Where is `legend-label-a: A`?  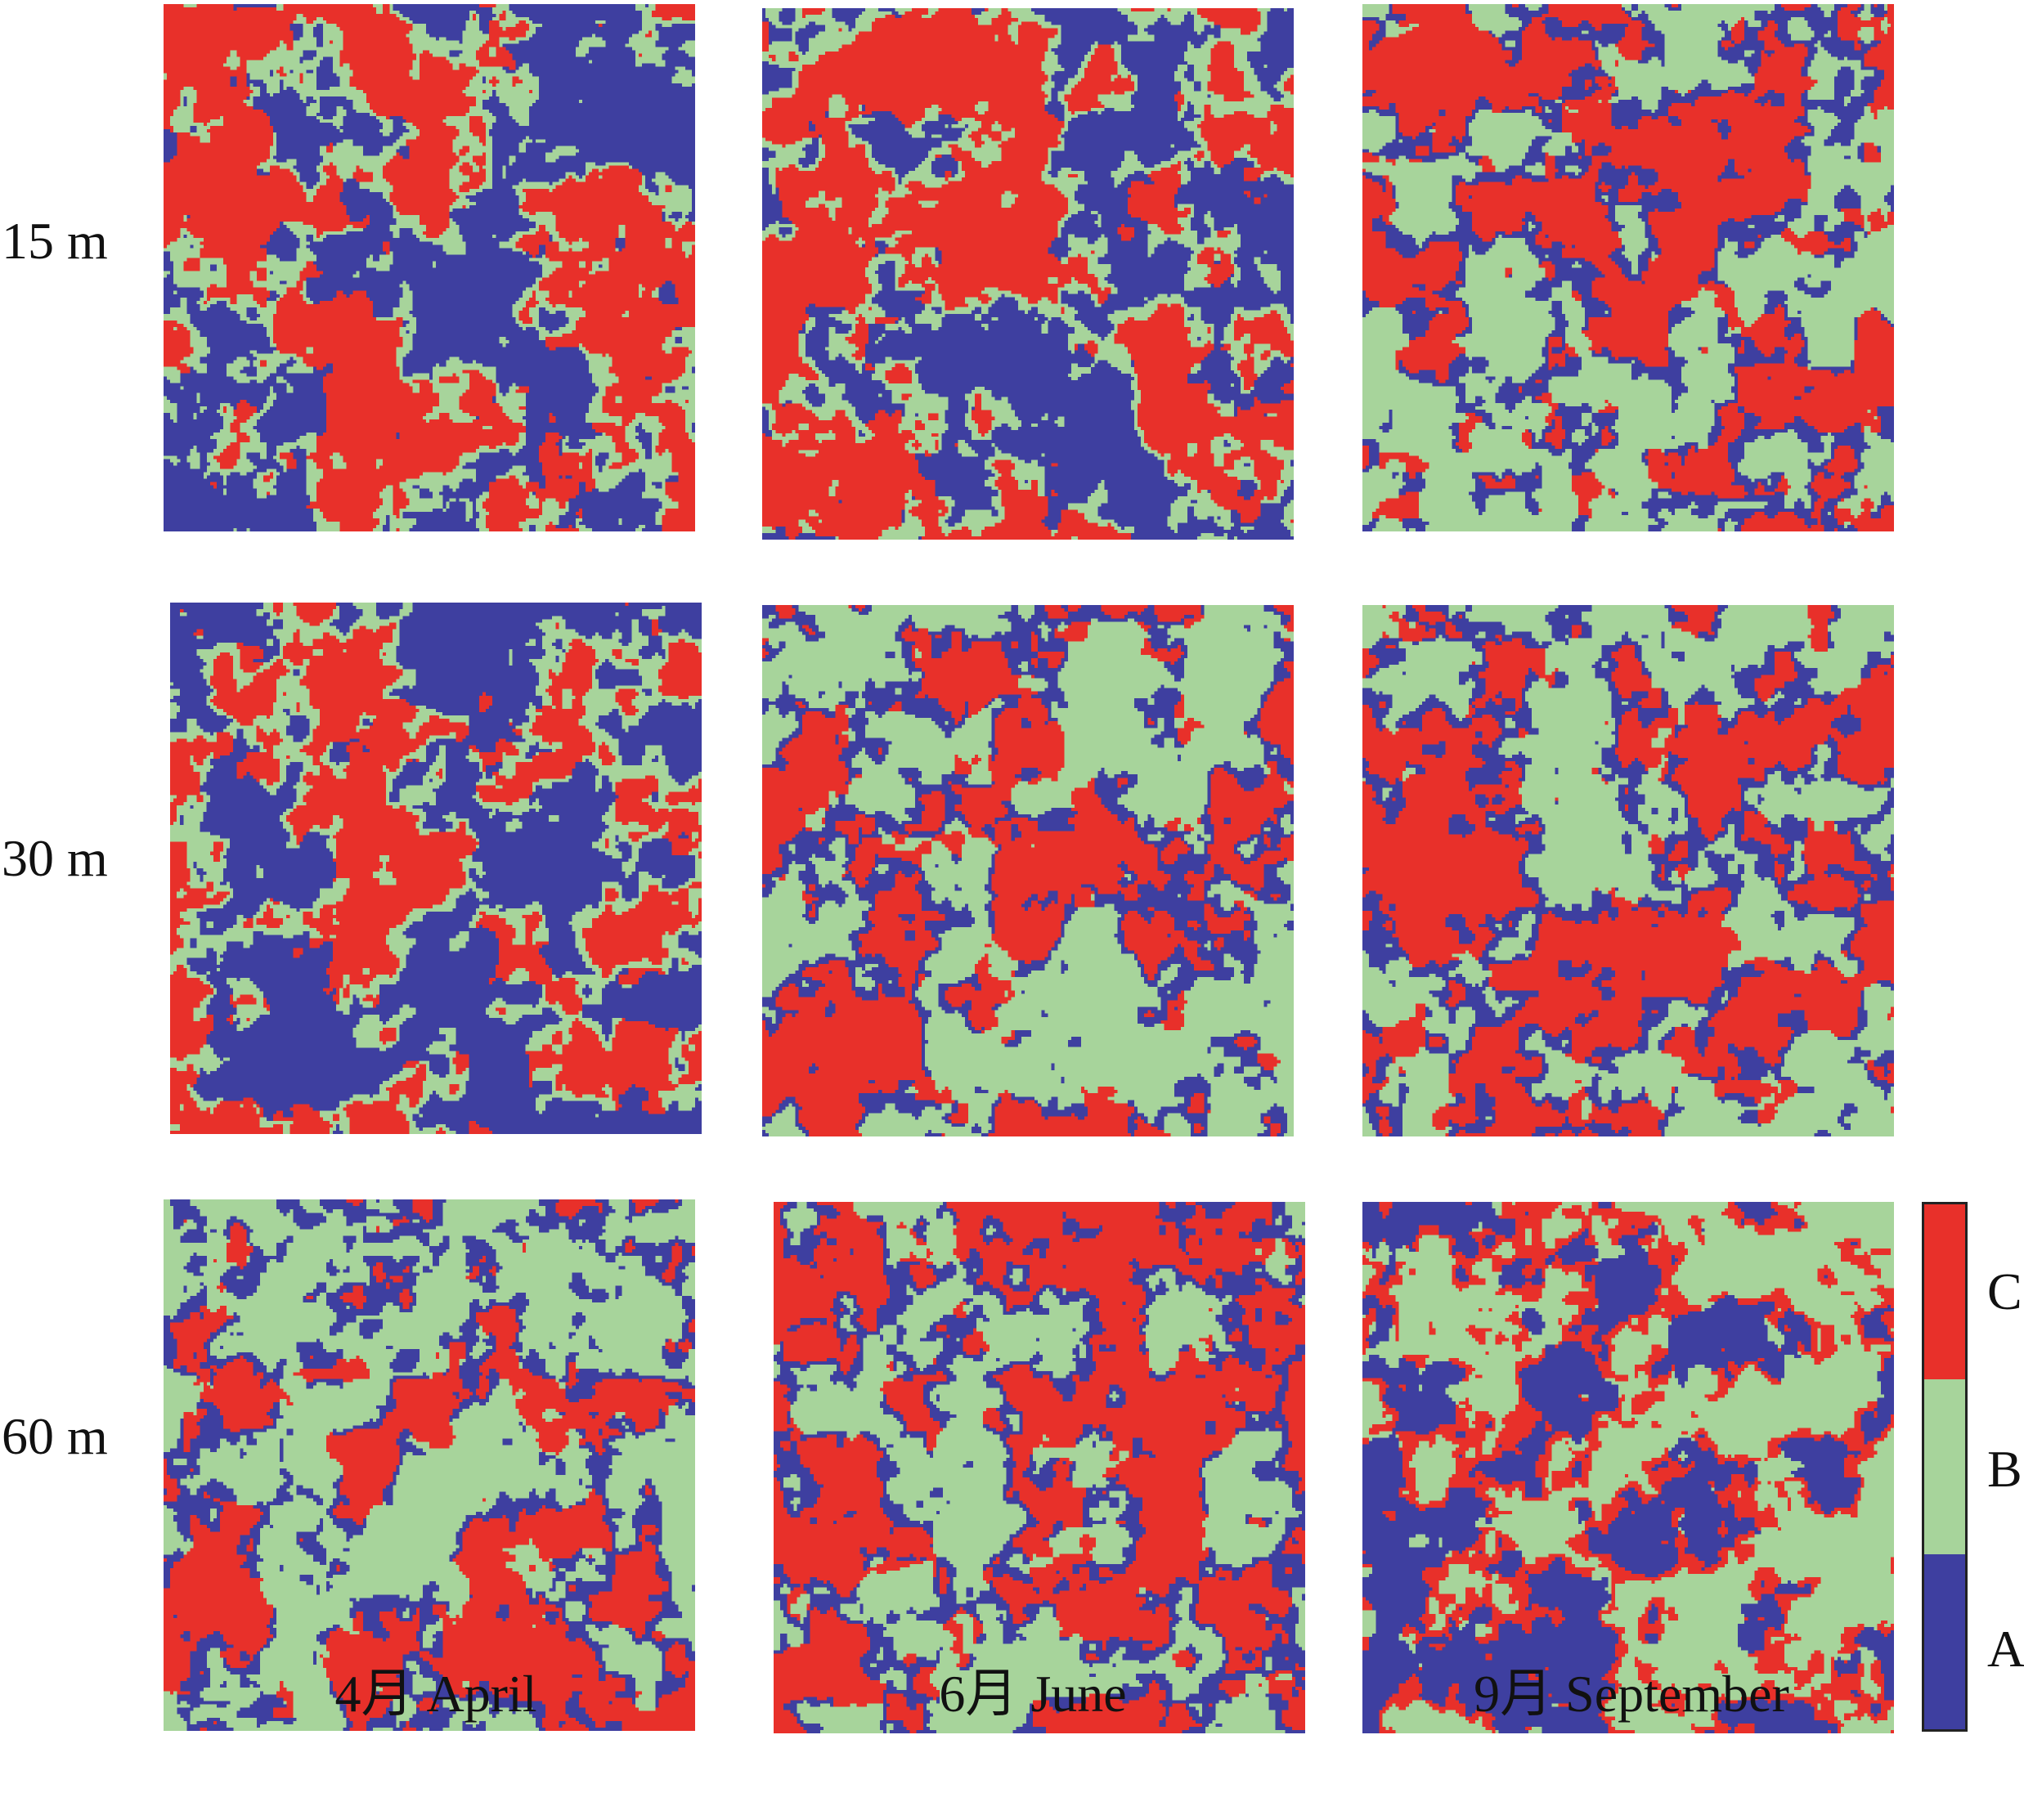 legend-label-a: A is located at coordinates (2006, 1649).